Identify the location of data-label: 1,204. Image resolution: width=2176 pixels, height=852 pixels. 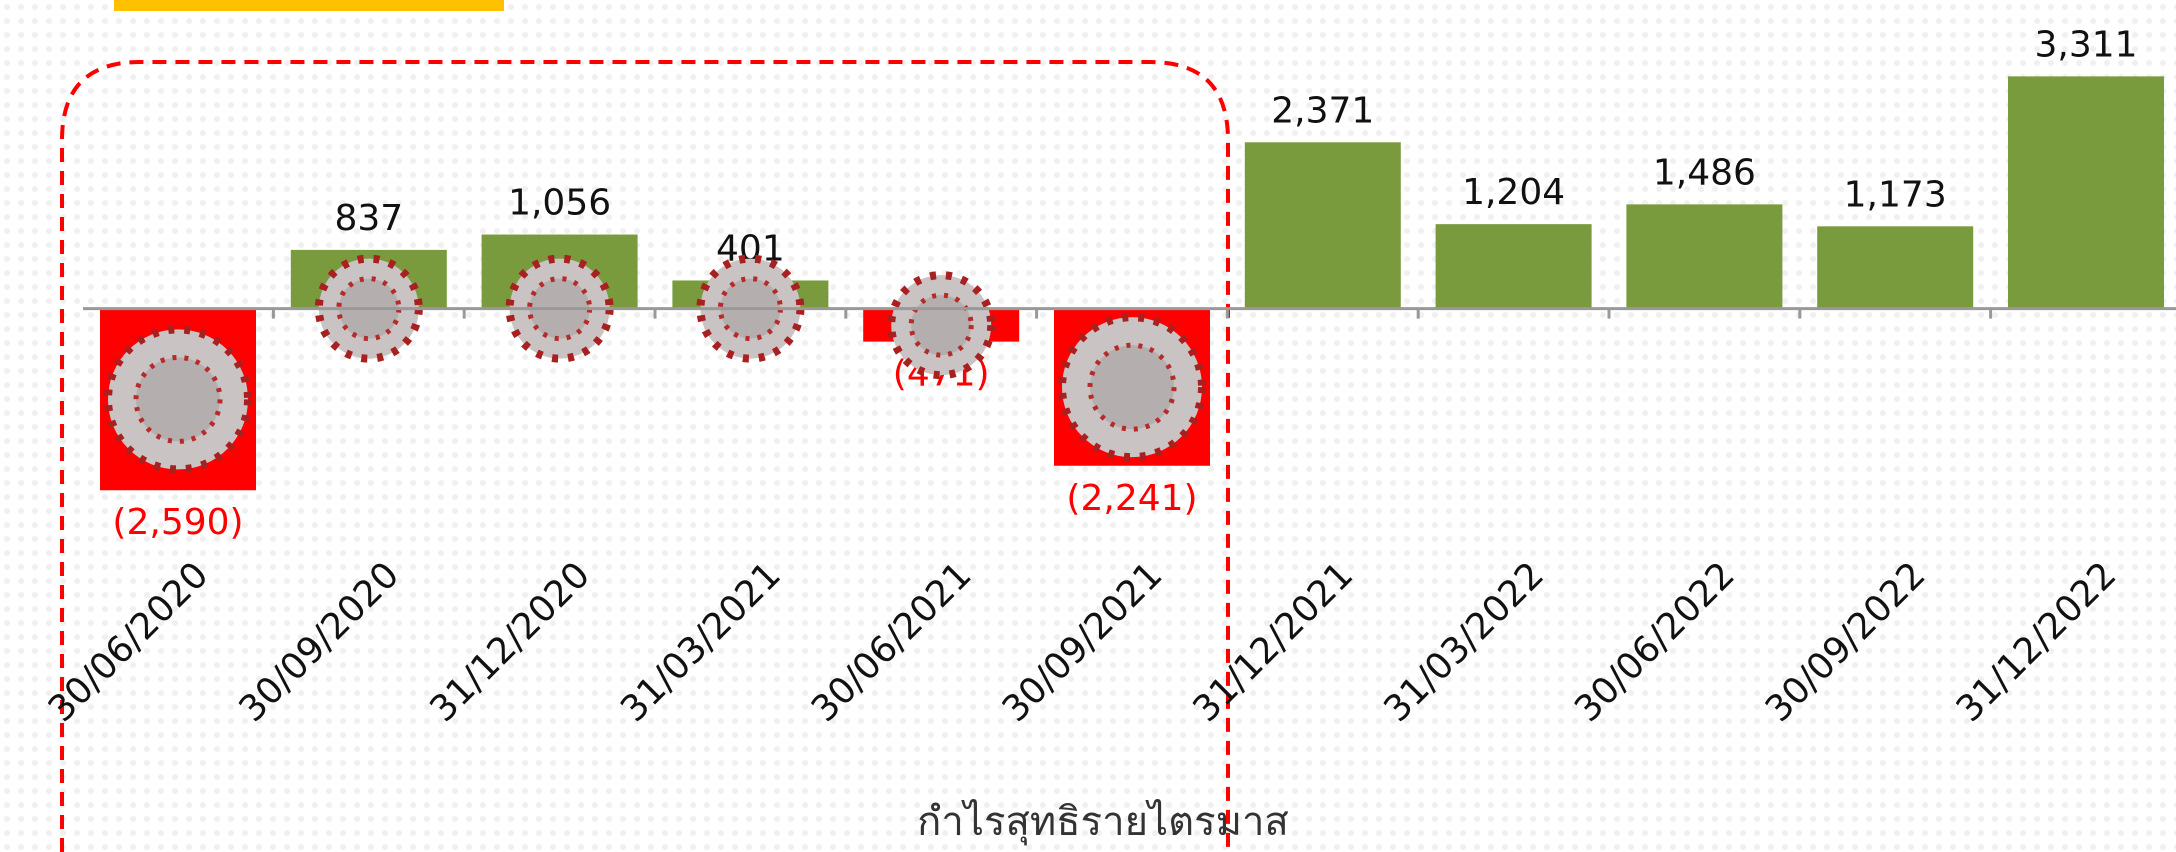
(1513, 192).